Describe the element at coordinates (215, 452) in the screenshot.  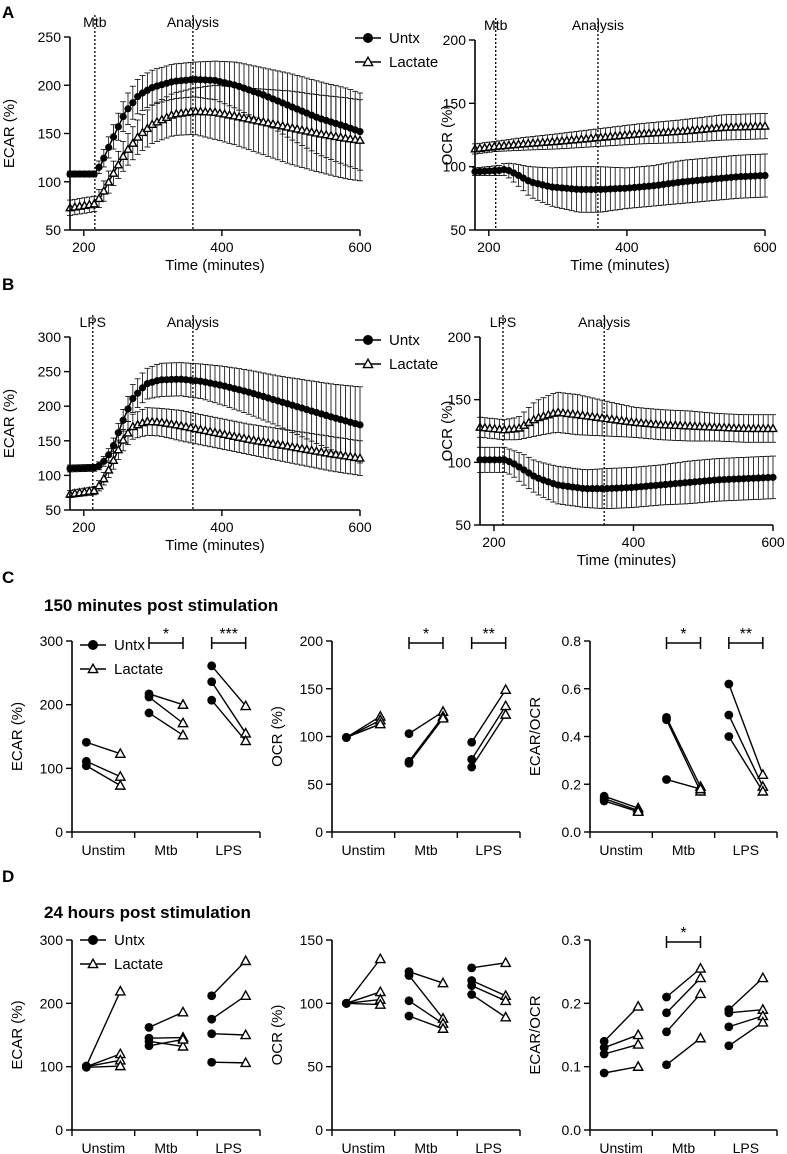
I see `series-lactate` at that location.